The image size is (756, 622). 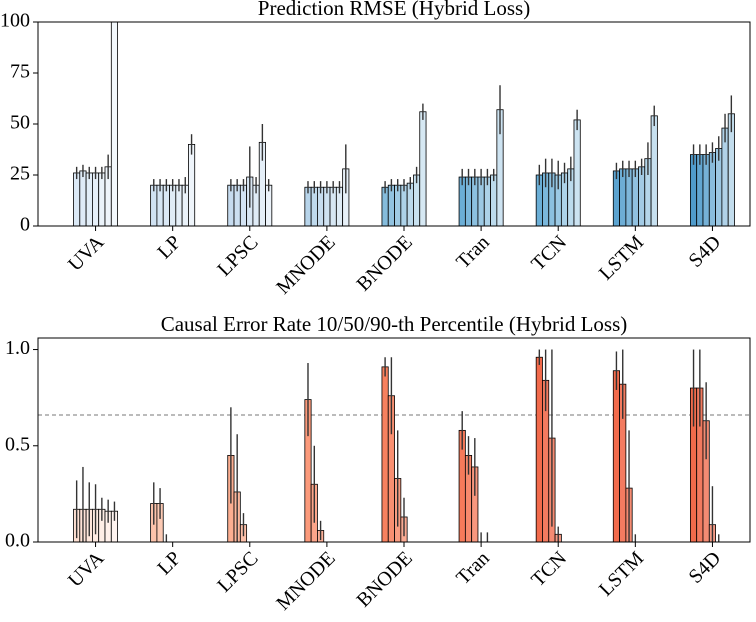 What do you see at coordinates (17, 444) in the screenshot?
I see `y-tick-label: 0.5` at bounding box center [17, 444].